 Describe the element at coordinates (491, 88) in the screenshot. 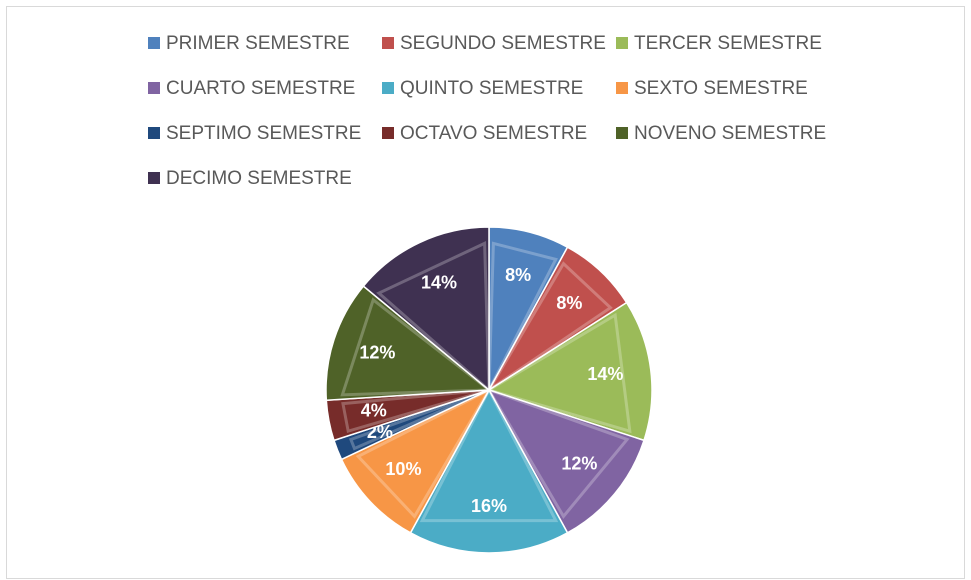

I see `legend-label: QUINTO SEMESTRE` at that location.